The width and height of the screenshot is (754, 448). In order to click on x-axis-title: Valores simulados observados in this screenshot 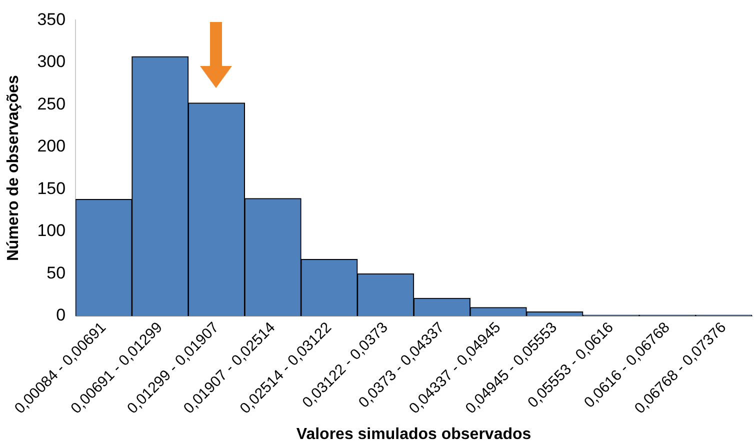, I will do `click(414, 434)`.